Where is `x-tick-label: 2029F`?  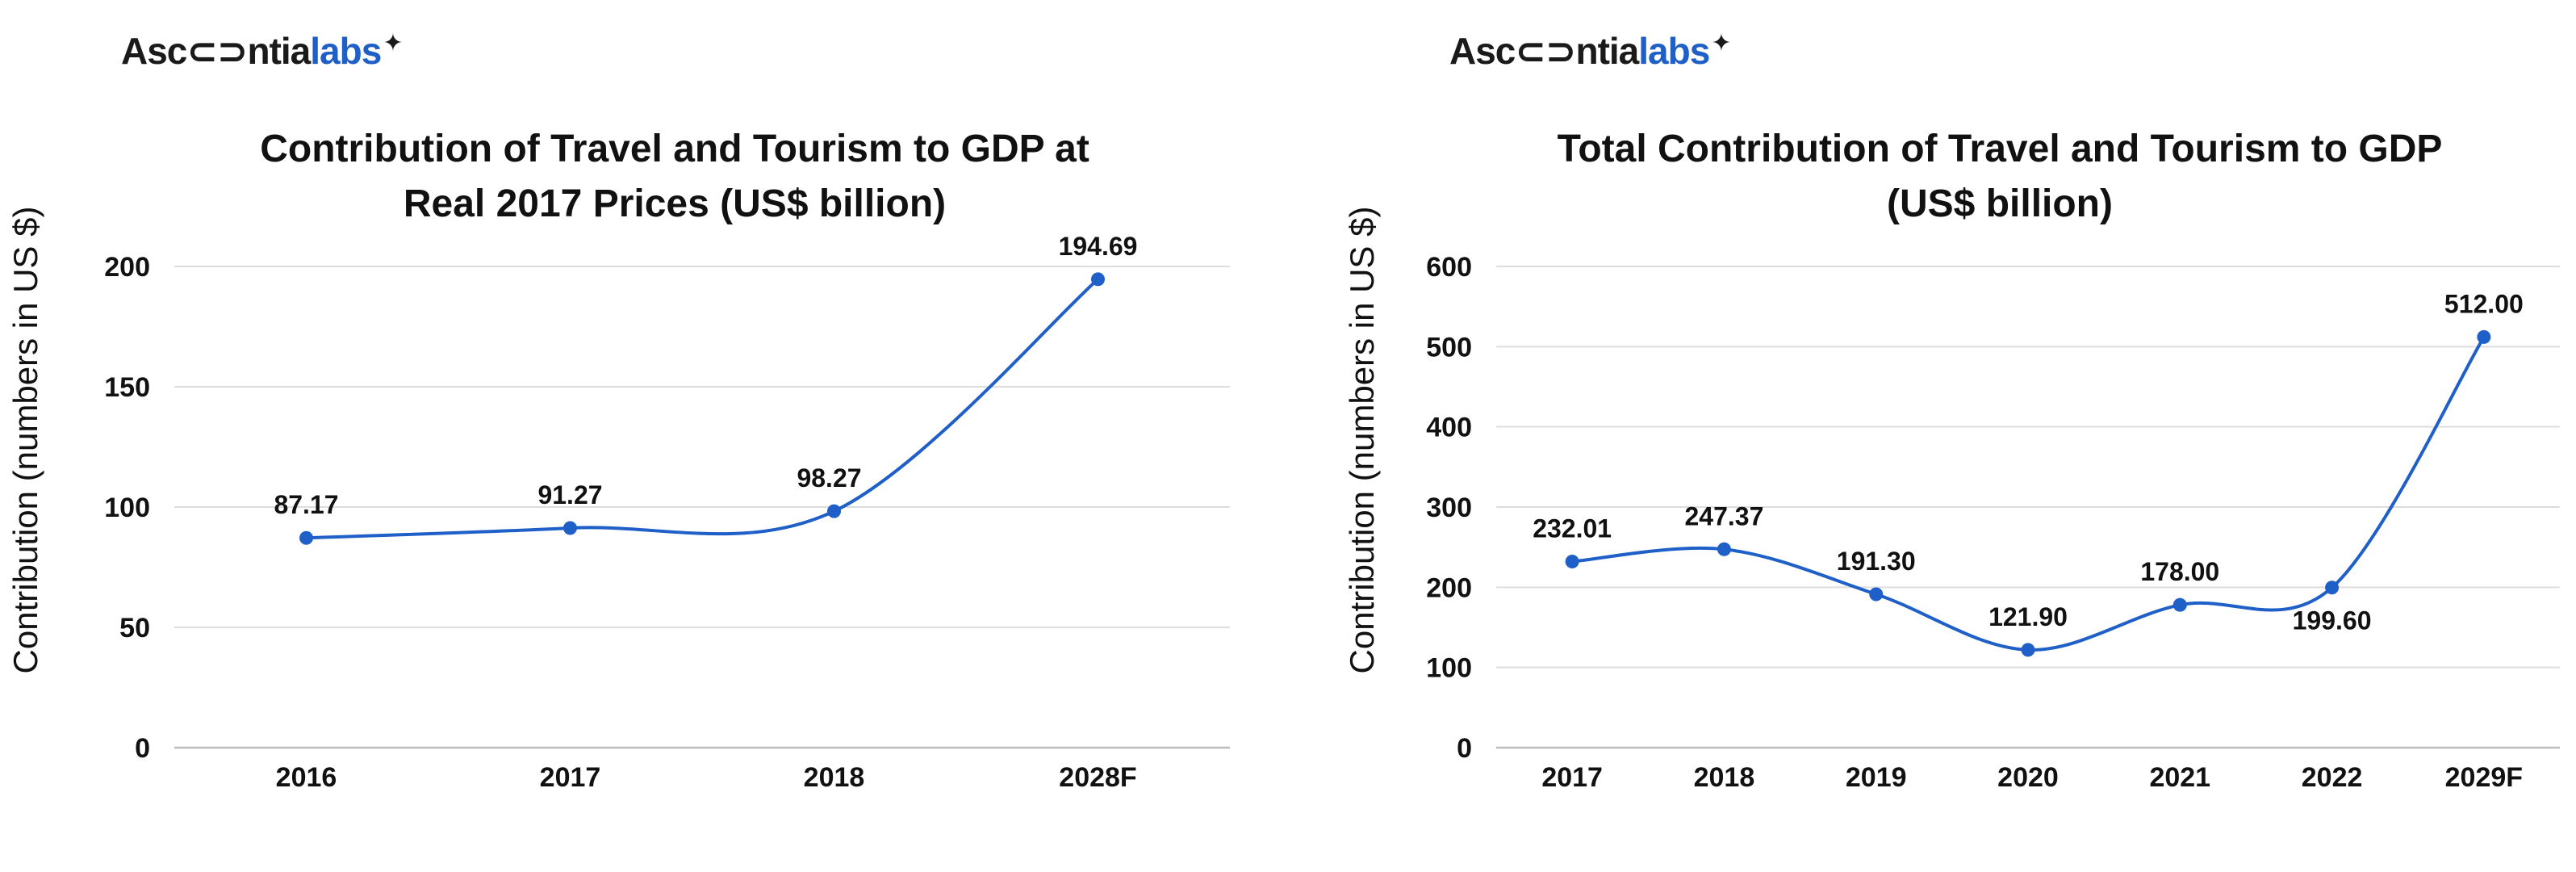
x-tick-label: 2029F is located at coordinates (2484, 777).